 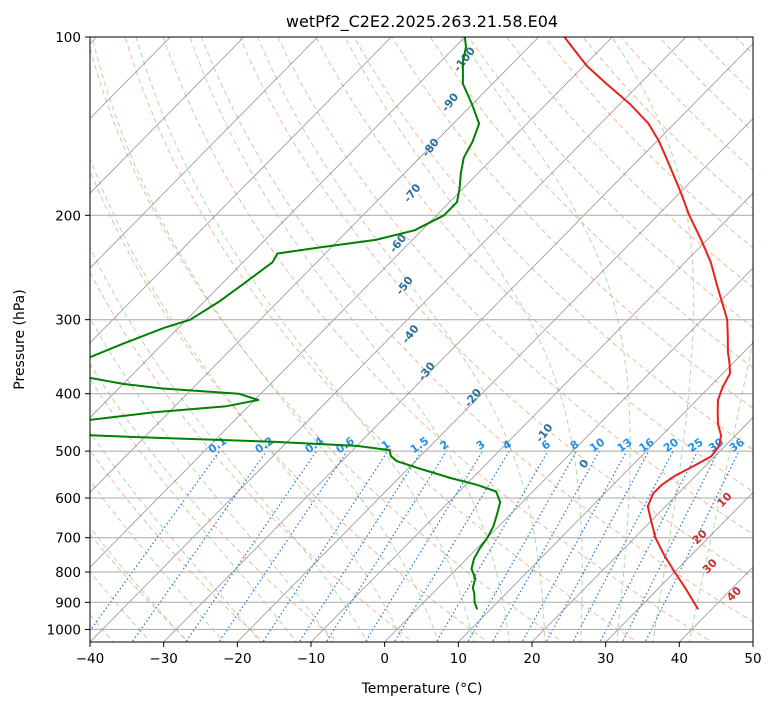 I want to click on x-tick-label: −40, so click(x=90, y=659).